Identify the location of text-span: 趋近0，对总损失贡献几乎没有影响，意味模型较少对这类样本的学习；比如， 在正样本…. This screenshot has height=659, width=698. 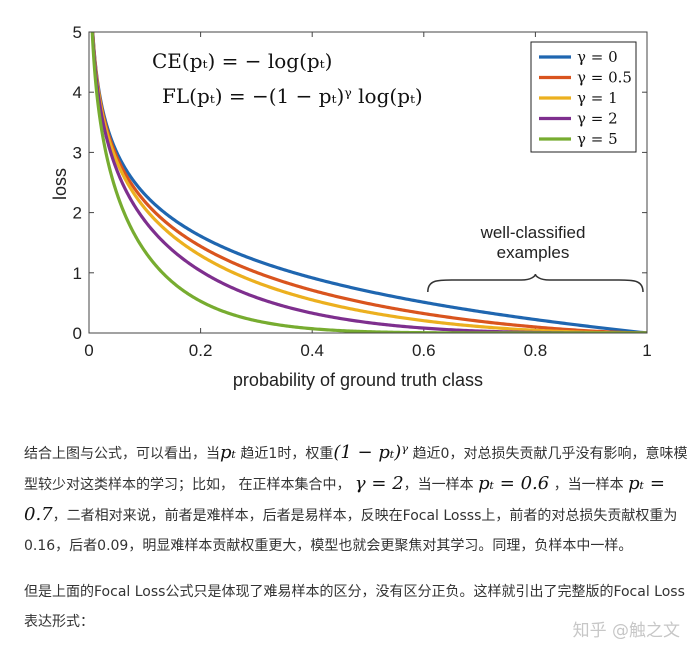
(356, 469).